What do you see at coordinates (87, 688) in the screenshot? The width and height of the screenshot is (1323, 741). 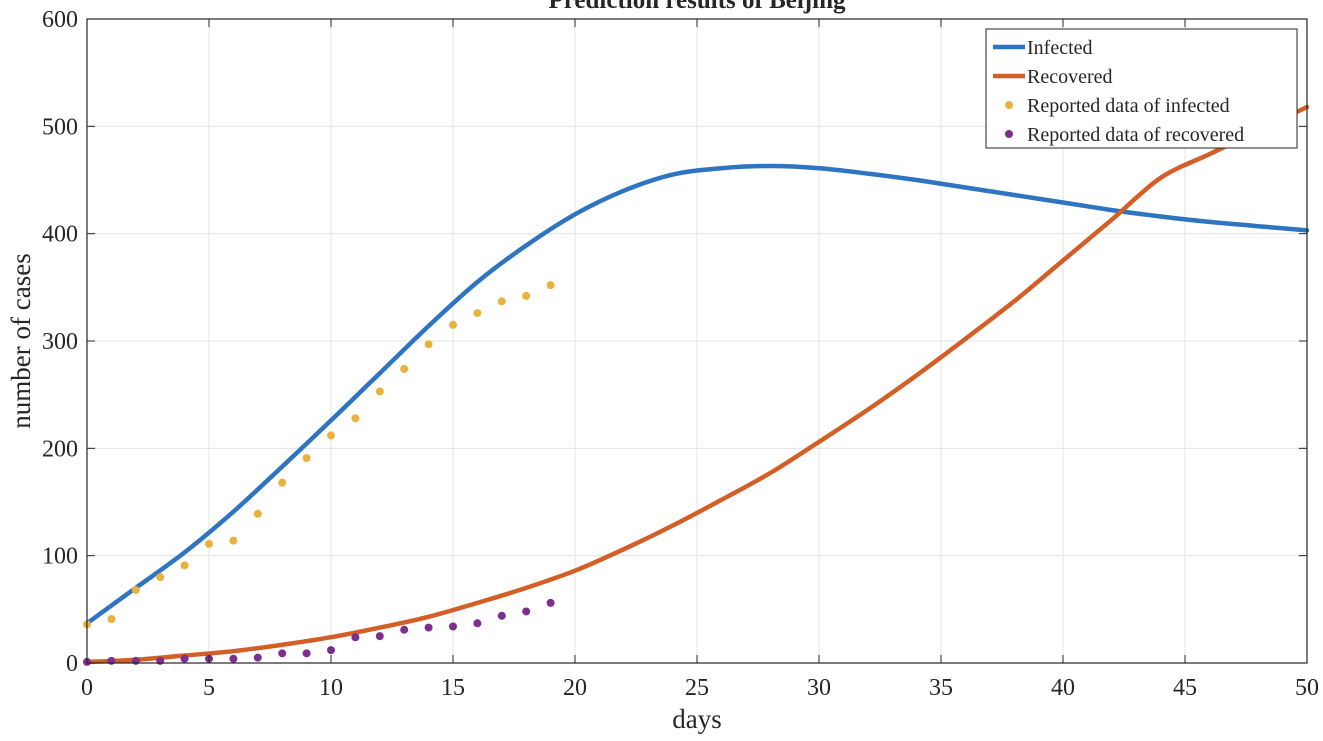 I see `x-tick-label: 0` at bounding box center [87, 688].